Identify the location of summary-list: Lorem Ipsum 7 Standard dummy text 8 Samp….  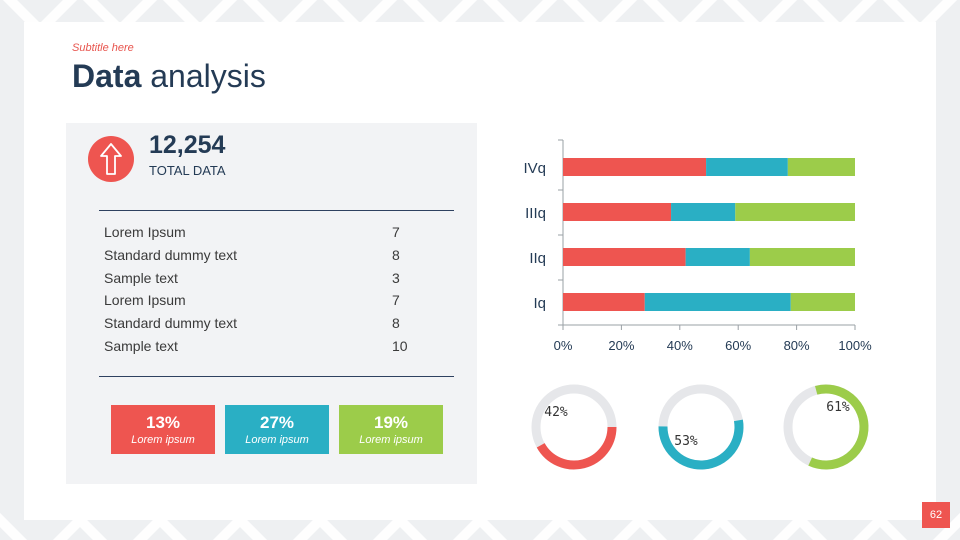
(269, 290).